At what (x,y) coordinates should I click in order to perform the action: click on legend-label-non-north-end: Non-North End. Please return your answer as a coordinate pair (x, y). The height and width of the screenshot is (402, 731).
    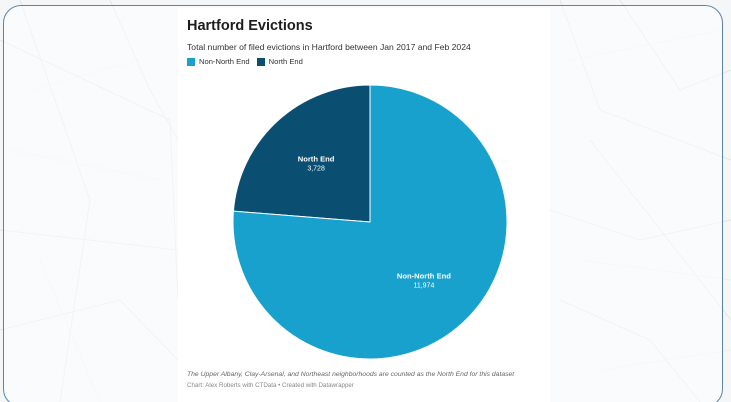
    Looking at the image, I should click on (224, 61).